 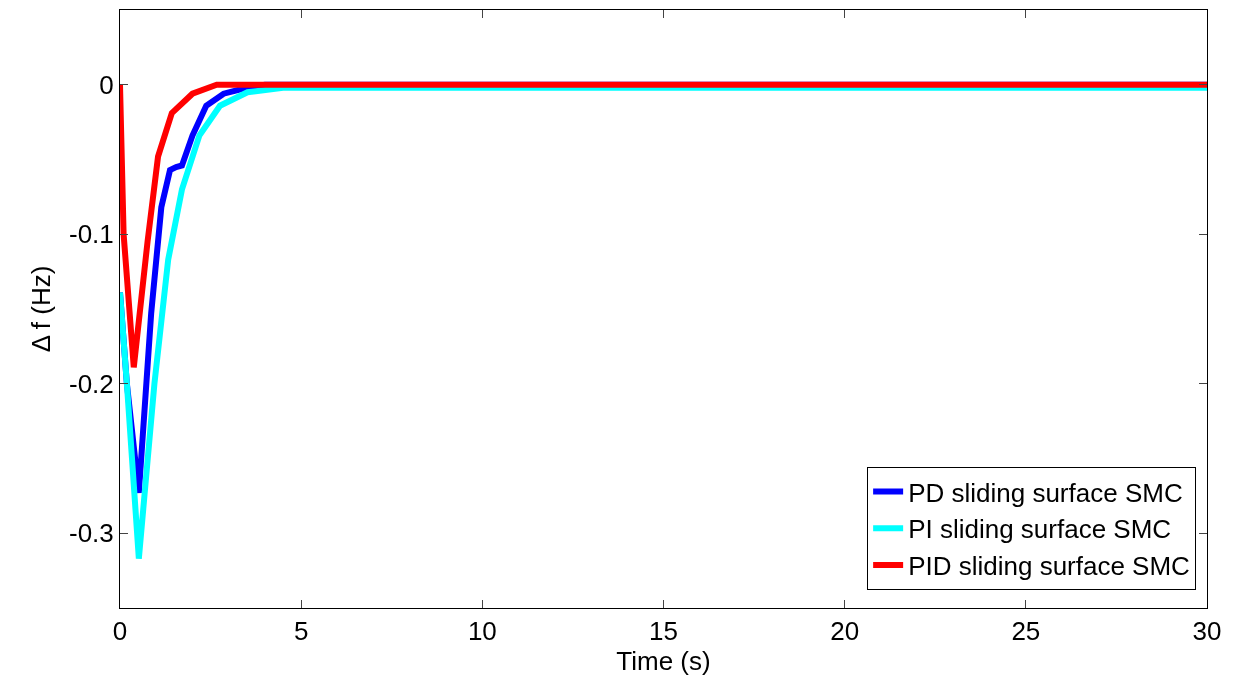 What do you see at coordinates (301, 631) in the screenshot?
I see `x-tick-label: 5` at bounding box center [301, 631].